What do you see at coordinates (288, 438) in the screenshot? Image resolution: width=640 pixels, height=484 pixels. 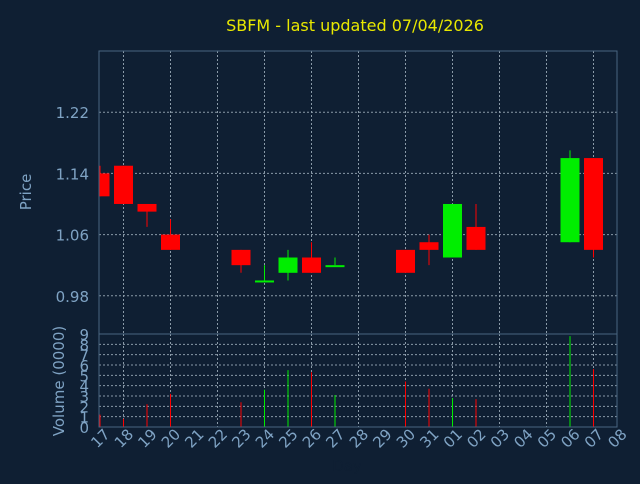 I see `x-tick-label: 25` at bounding box center [288, 438].